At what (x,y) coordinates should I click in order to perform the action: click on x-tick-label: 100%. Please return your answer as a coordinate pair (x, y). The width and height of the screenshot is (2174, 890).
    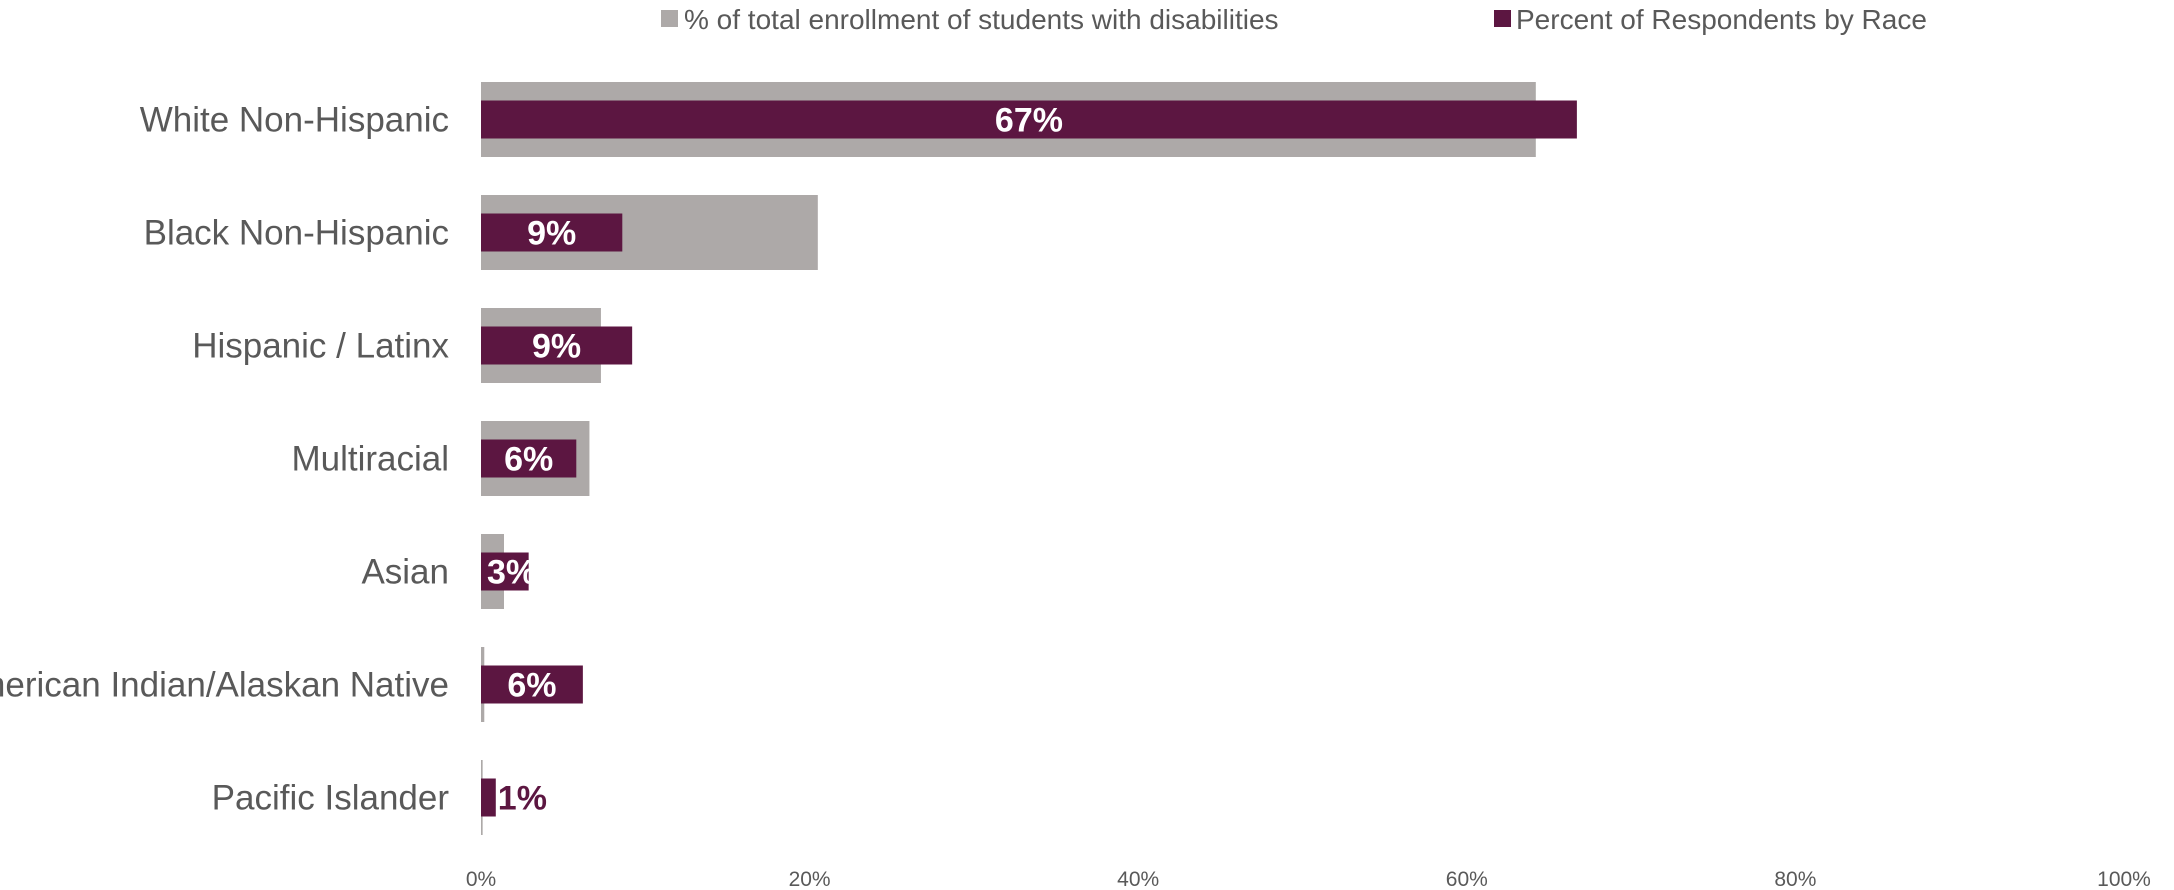
    Looking at the image, I should click on (2124, 879).